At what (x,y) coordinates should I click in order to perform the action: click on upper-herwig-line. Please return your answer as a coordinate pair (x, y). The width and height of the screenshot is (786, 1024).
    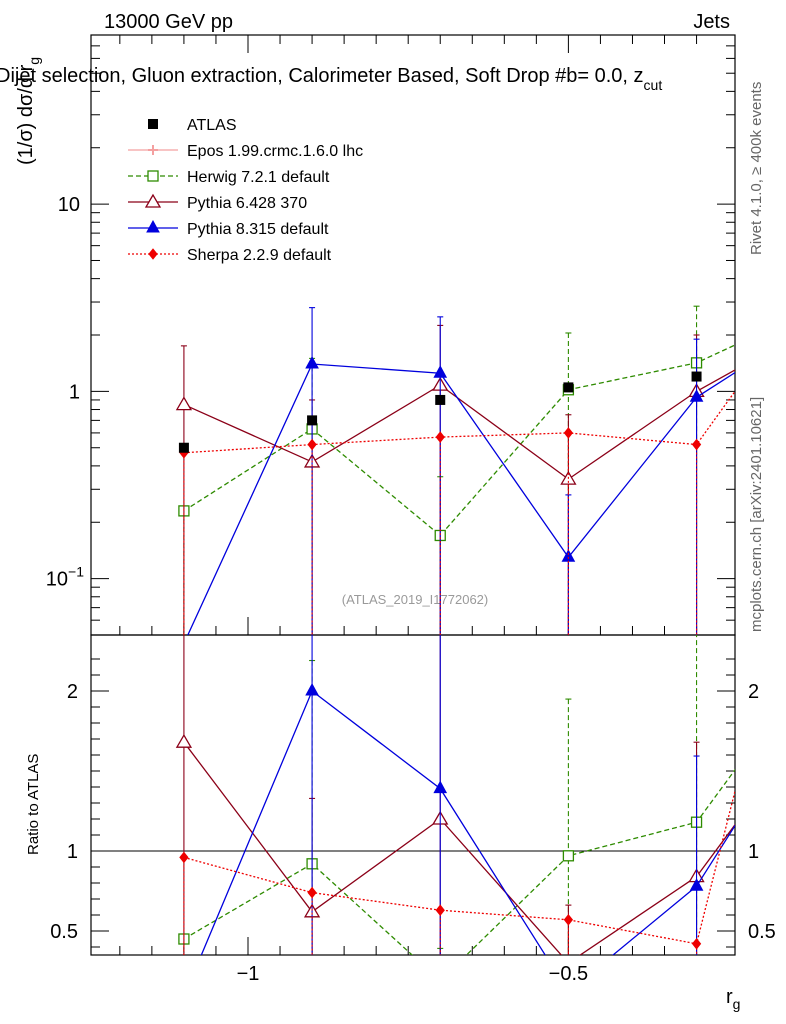
    Looking at the image, I should click on (459, 440).